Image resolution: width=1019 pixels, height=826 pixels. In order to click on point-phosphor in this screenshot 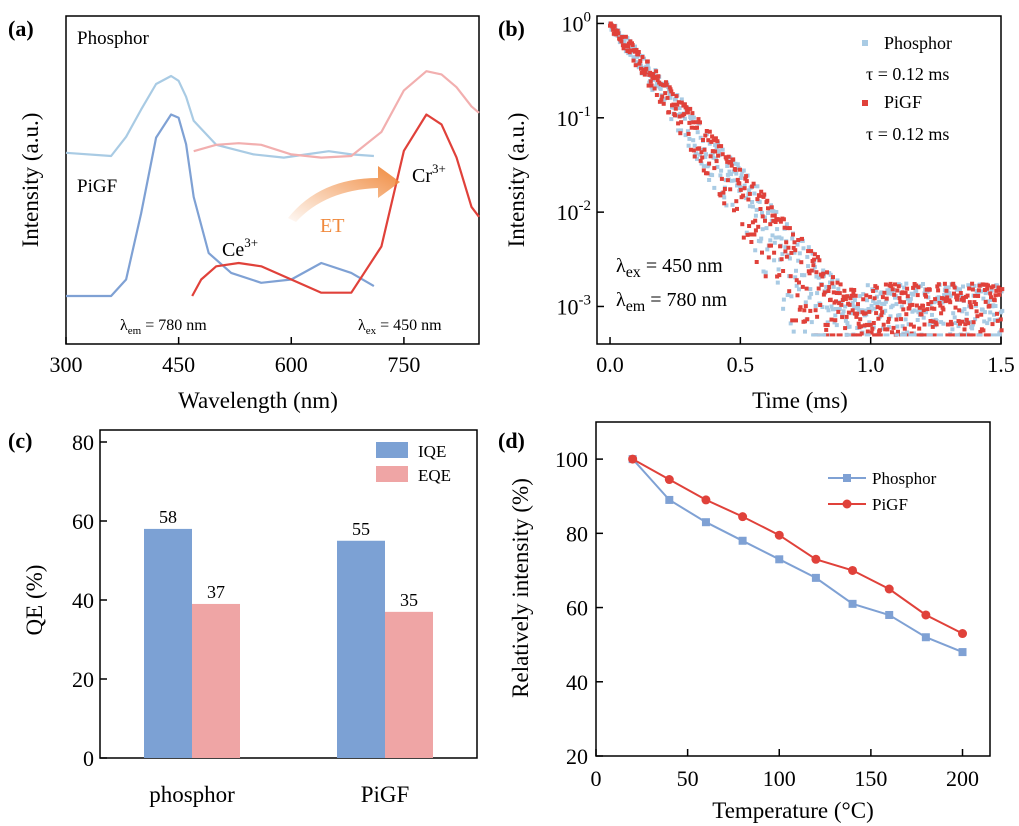, I will do `click(669, 499)`.